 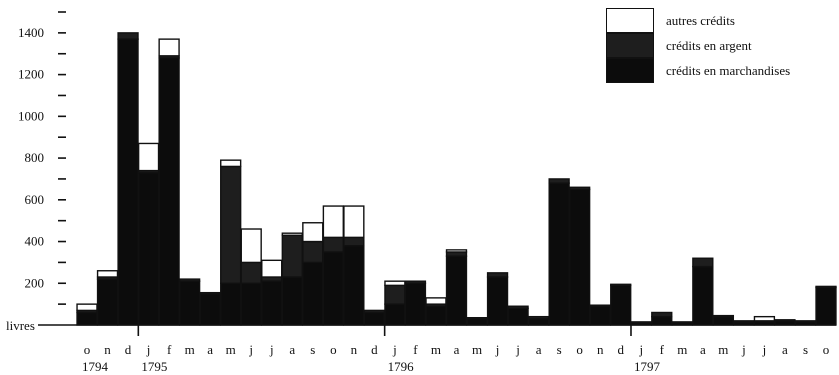 I want to click on legend-label-autres: autres crédits, so click(x=700, y=20).